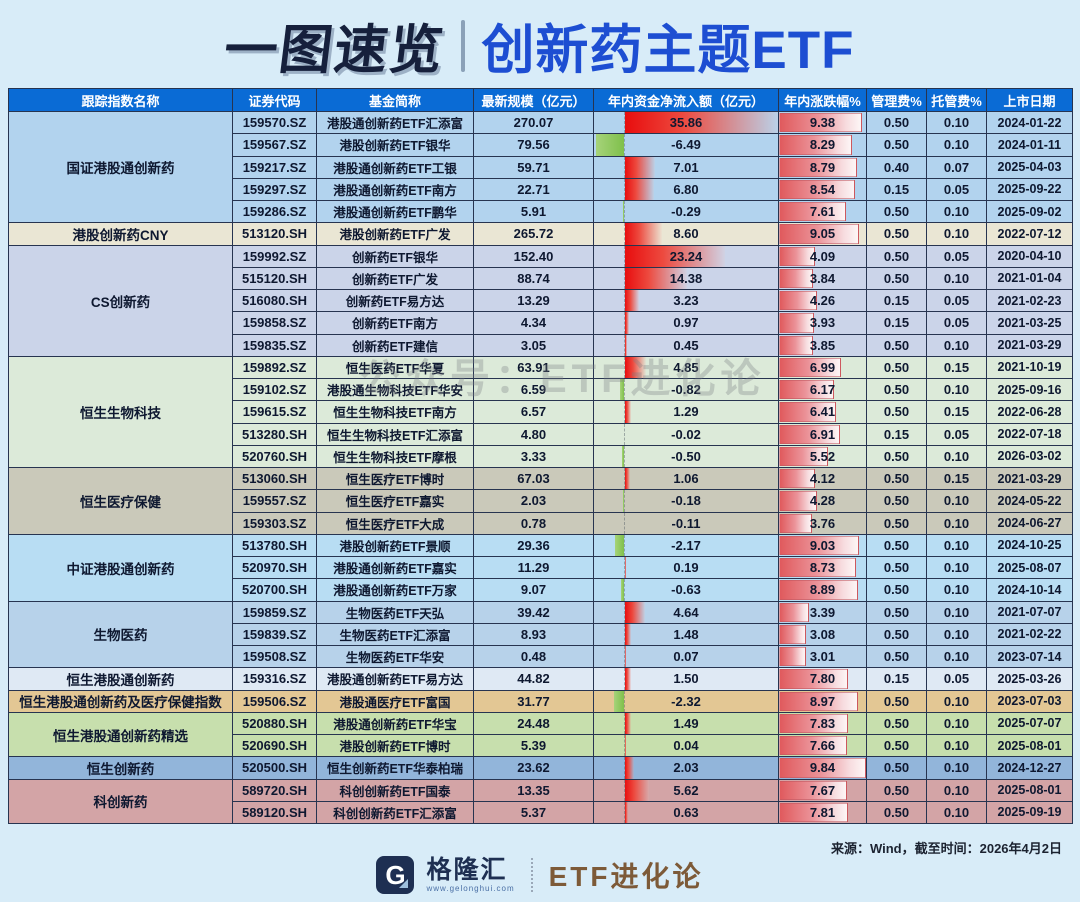 Image resolution: width=1080 pixels, height=902 pixels. What do you see at coordinates (533, 745) in the screenshot?
I see `fund-scale-cell: 5.39` at bounding box center [533, 745].